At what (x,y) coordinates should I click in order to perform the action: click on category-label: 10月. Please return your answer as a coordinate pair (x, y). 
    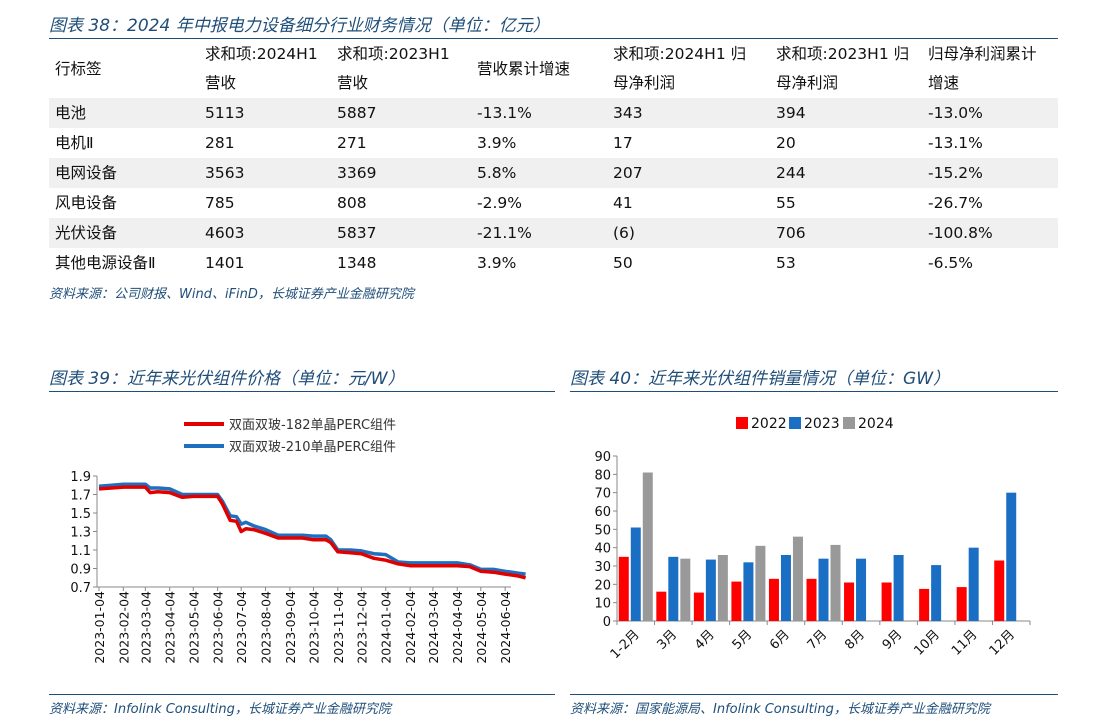
    Looking at the image, I should click on (926, 642).